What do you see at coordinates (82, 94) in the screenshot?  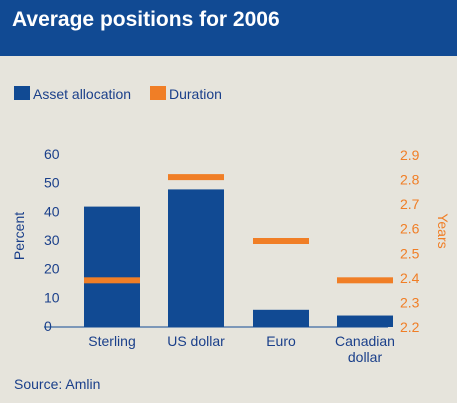 I see `legend-label-asset-allocation: Asset allocation` at bounding box center [82, 94].